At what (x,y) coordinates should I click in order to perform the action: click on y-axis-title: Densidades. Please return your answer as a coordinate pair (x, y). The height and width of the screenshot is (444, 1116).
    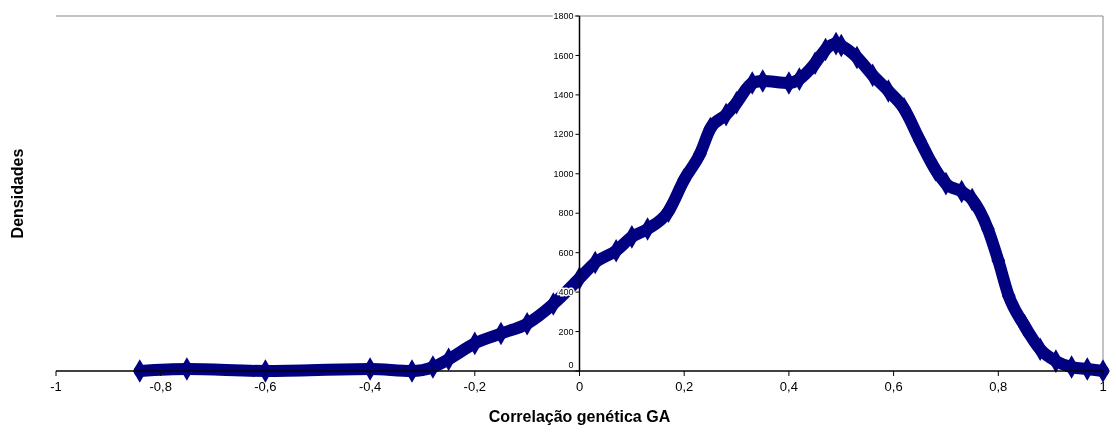
    Looking at the image, I should click on (17, 193).